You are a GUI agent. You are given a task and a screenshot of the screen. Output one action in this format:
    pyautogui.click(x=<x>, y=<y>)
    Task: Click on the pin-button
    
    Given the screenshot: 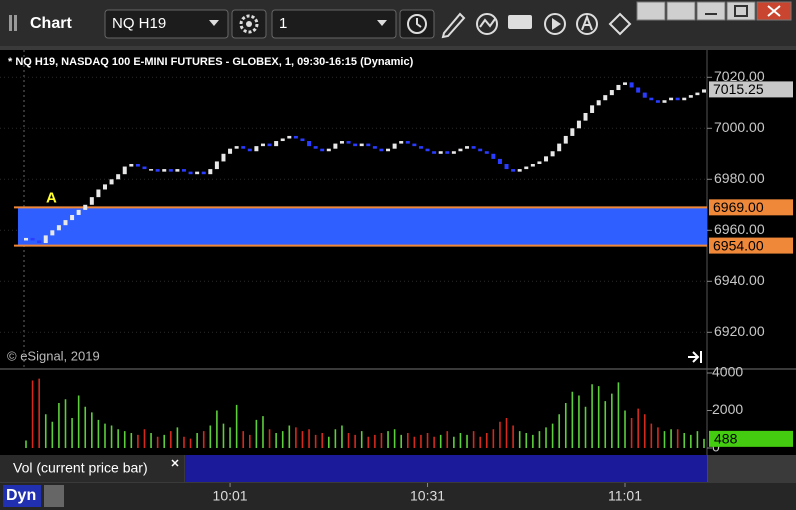 What is the action you would take?
    pyautogui.click(x=651, y=11)
    